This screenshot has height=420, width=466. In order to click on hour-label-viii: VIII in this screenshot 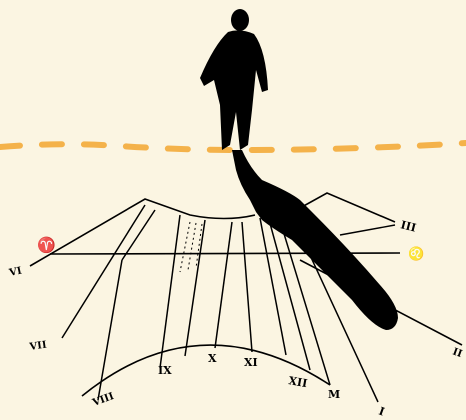, I will do `click(102, 400)`.